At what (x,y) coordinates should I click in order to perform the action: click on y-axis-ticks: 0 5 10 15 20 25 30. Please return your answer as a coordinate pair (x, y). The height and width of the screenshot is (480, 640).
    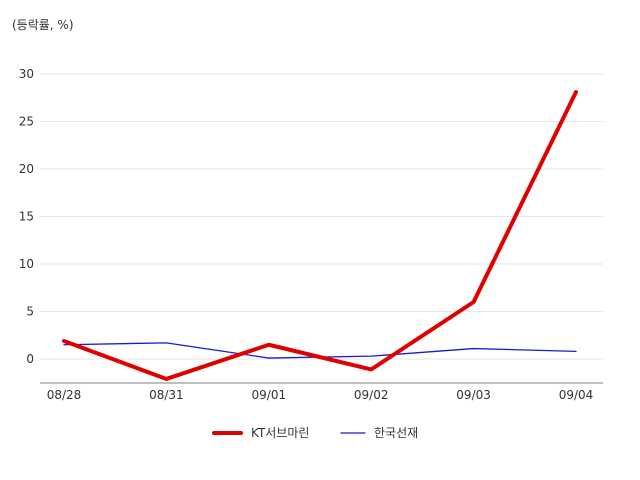
    Looking at the image, I should click on (26, 216).